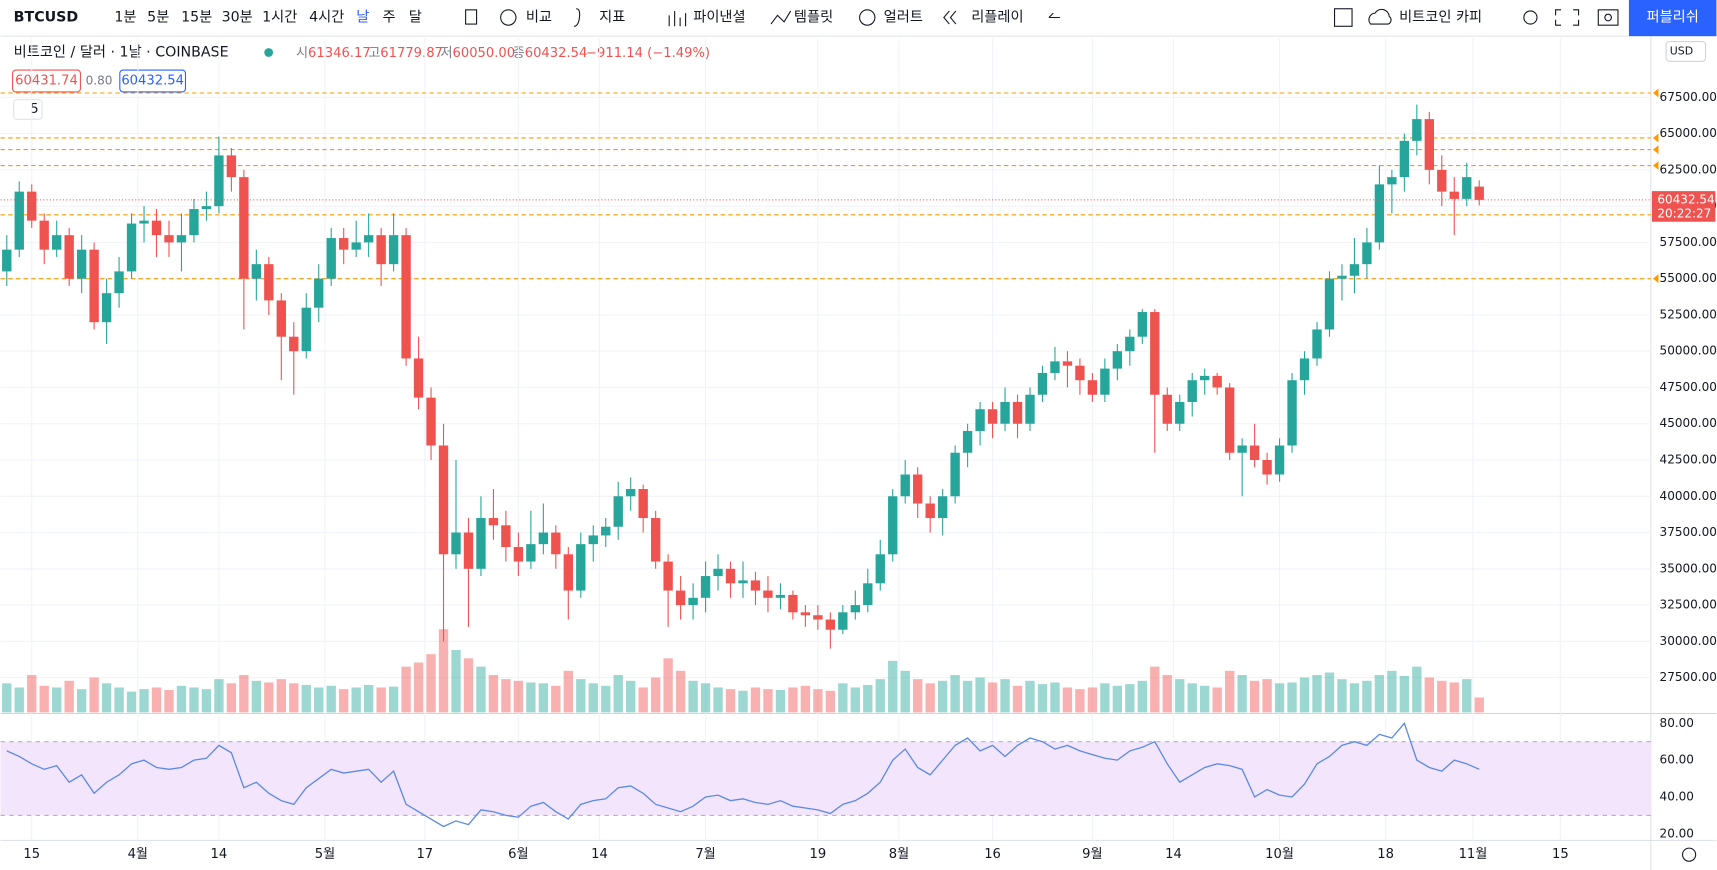 The width and height of the screenshot is (1717, 870). Describe the element at coordinates (326, 17) in the screenshot. I see `interval-button: 4시간` at that location.